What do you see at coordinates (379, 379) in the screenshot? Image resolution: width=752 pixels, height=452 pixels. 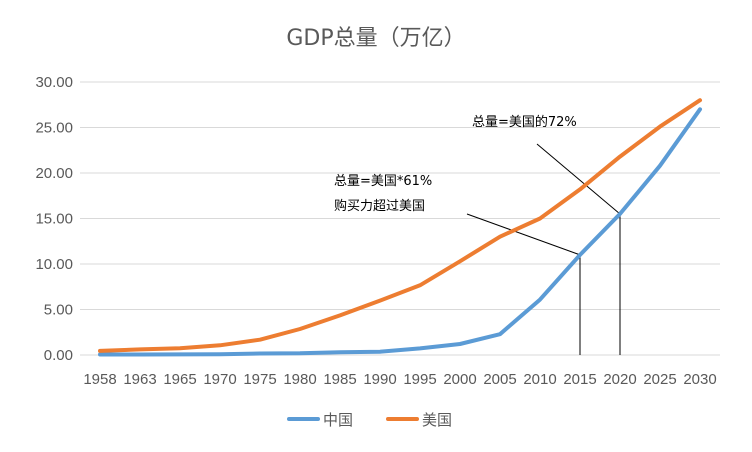 I see `x-tick-label: 1990` at bounding box center [379, 379].